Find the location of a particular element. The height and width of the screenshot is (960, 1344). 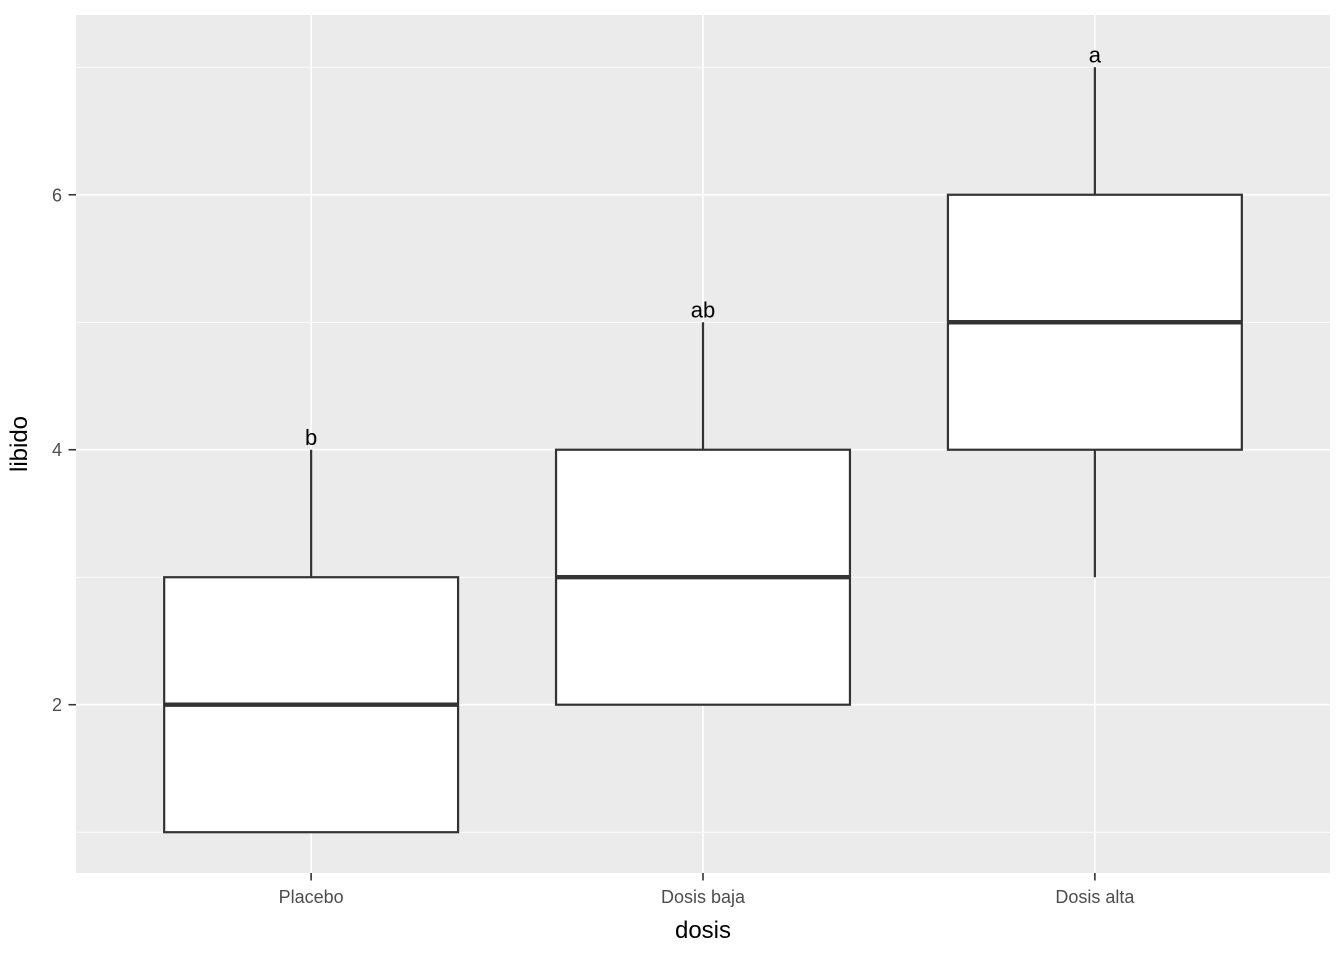

x-category-label-placebo: Placebo is located at coordinates (311, 897).